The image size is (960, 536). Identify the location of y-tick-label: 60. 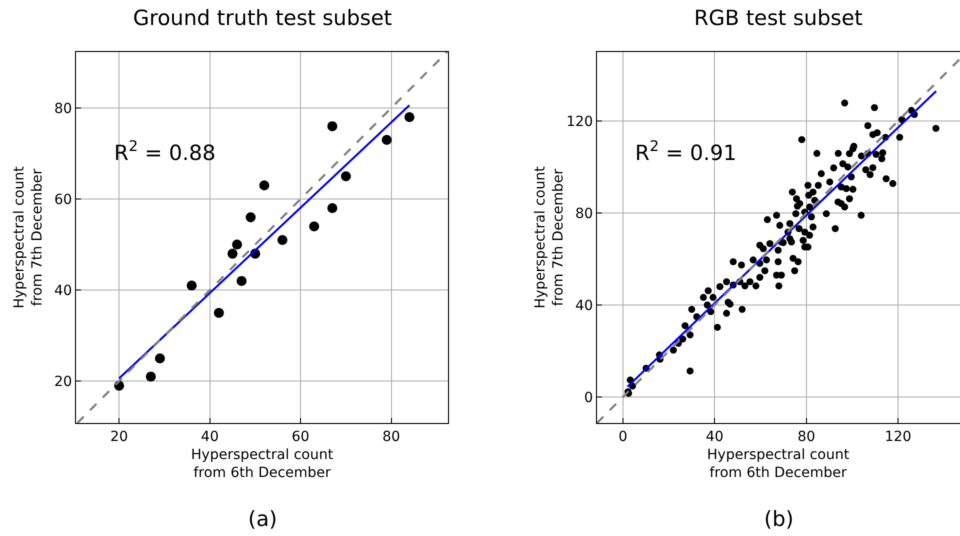
(63, 200).